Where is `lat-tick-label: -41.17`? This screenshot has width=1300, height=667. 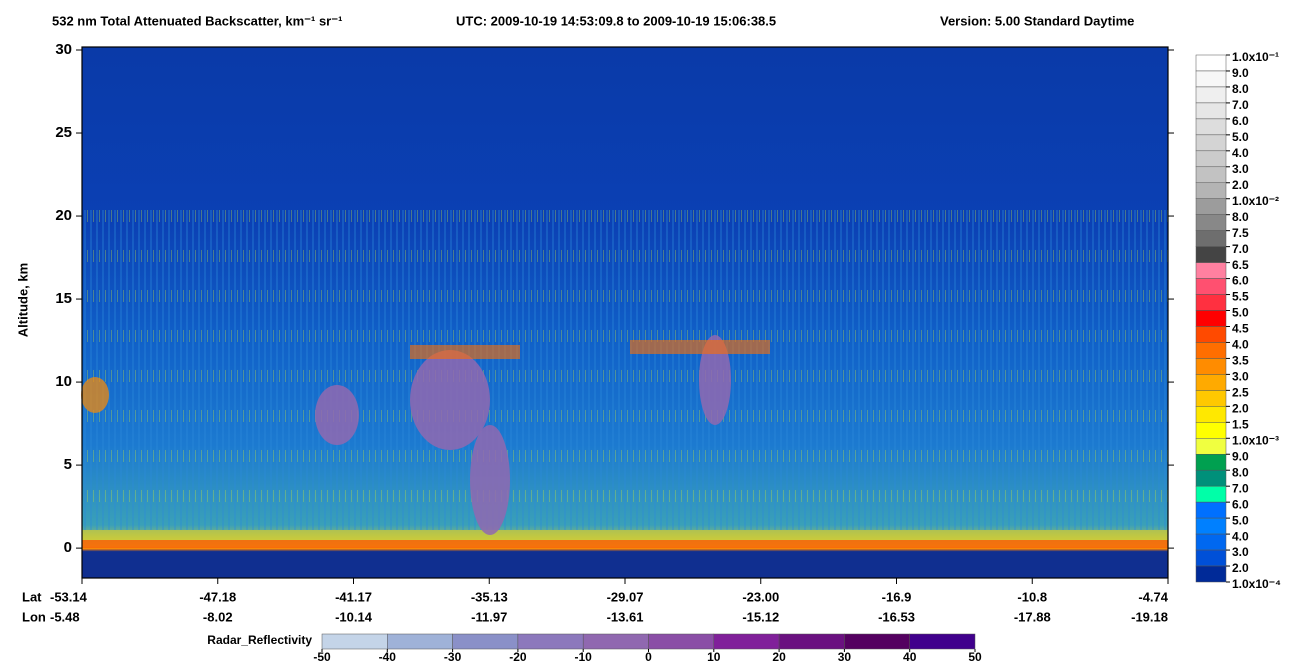
lat-tick-label: -41.17 is located at coordinates (353, 596).